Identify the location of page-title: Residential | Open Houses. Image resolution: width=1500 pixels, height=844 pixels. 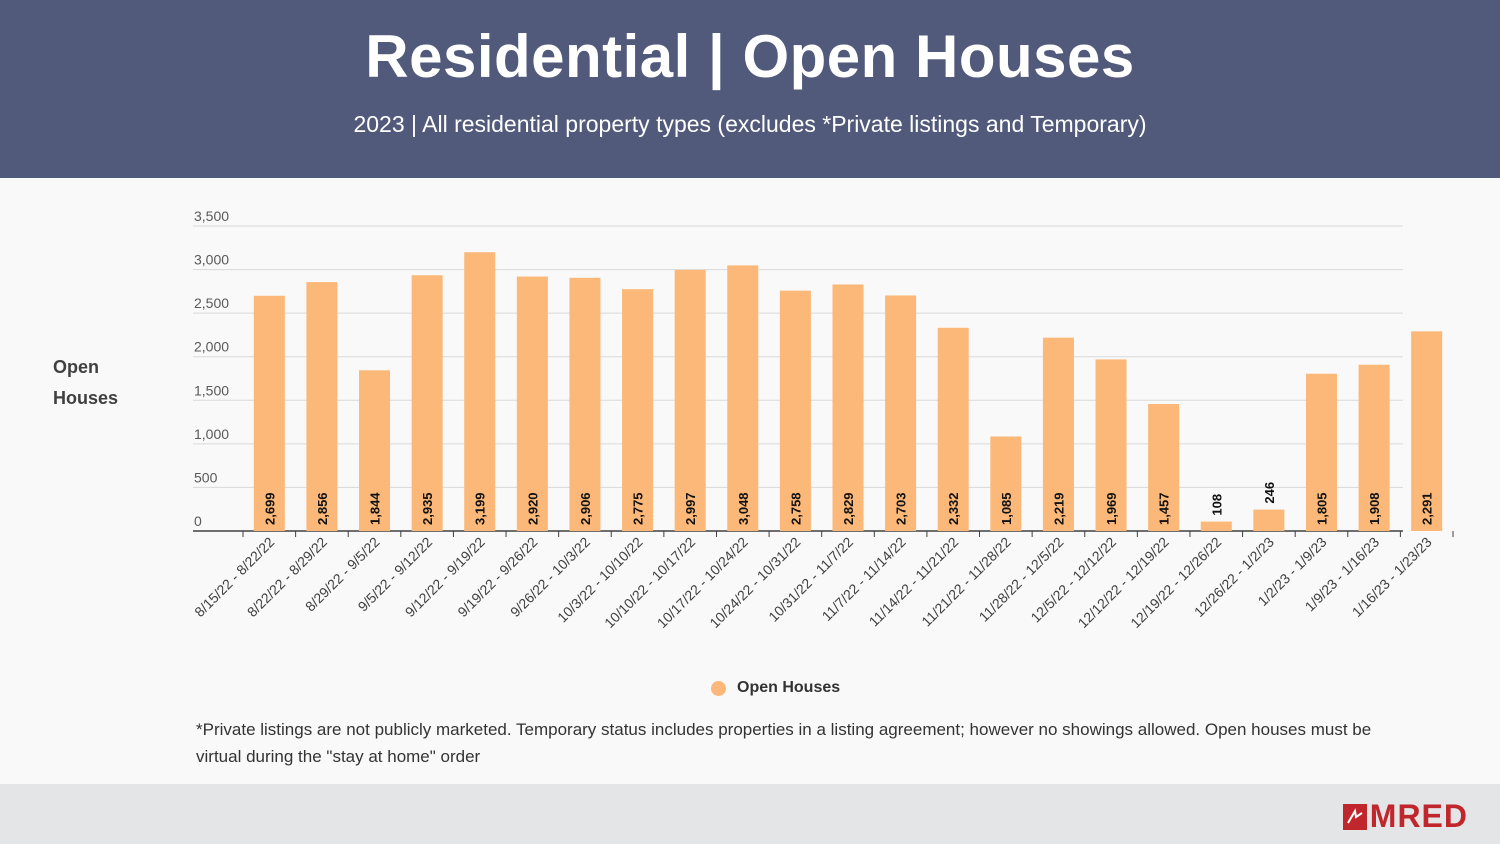
(750, 56).